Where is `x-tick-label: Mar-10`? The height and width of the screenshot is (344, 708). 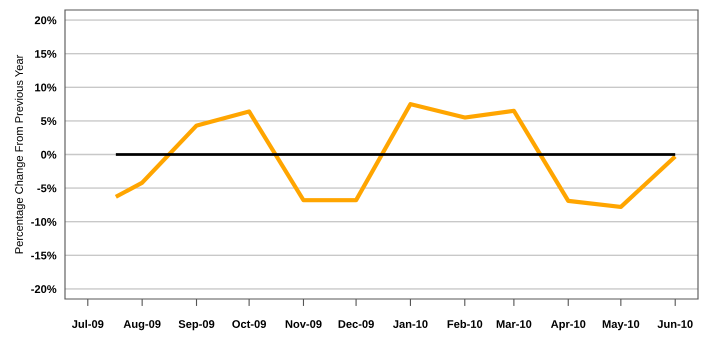 x-tick-label: Mar-10 is located at coordinates (514, 324).